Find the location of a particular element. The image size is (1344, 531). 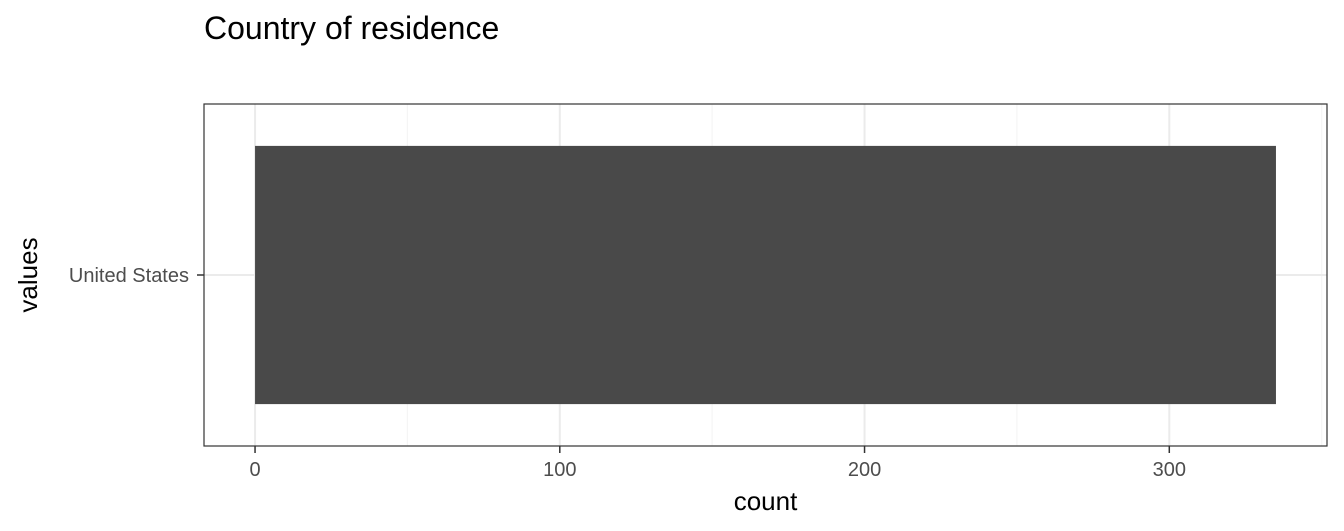

x-axis-title: count is located at coordinates (766, 501).